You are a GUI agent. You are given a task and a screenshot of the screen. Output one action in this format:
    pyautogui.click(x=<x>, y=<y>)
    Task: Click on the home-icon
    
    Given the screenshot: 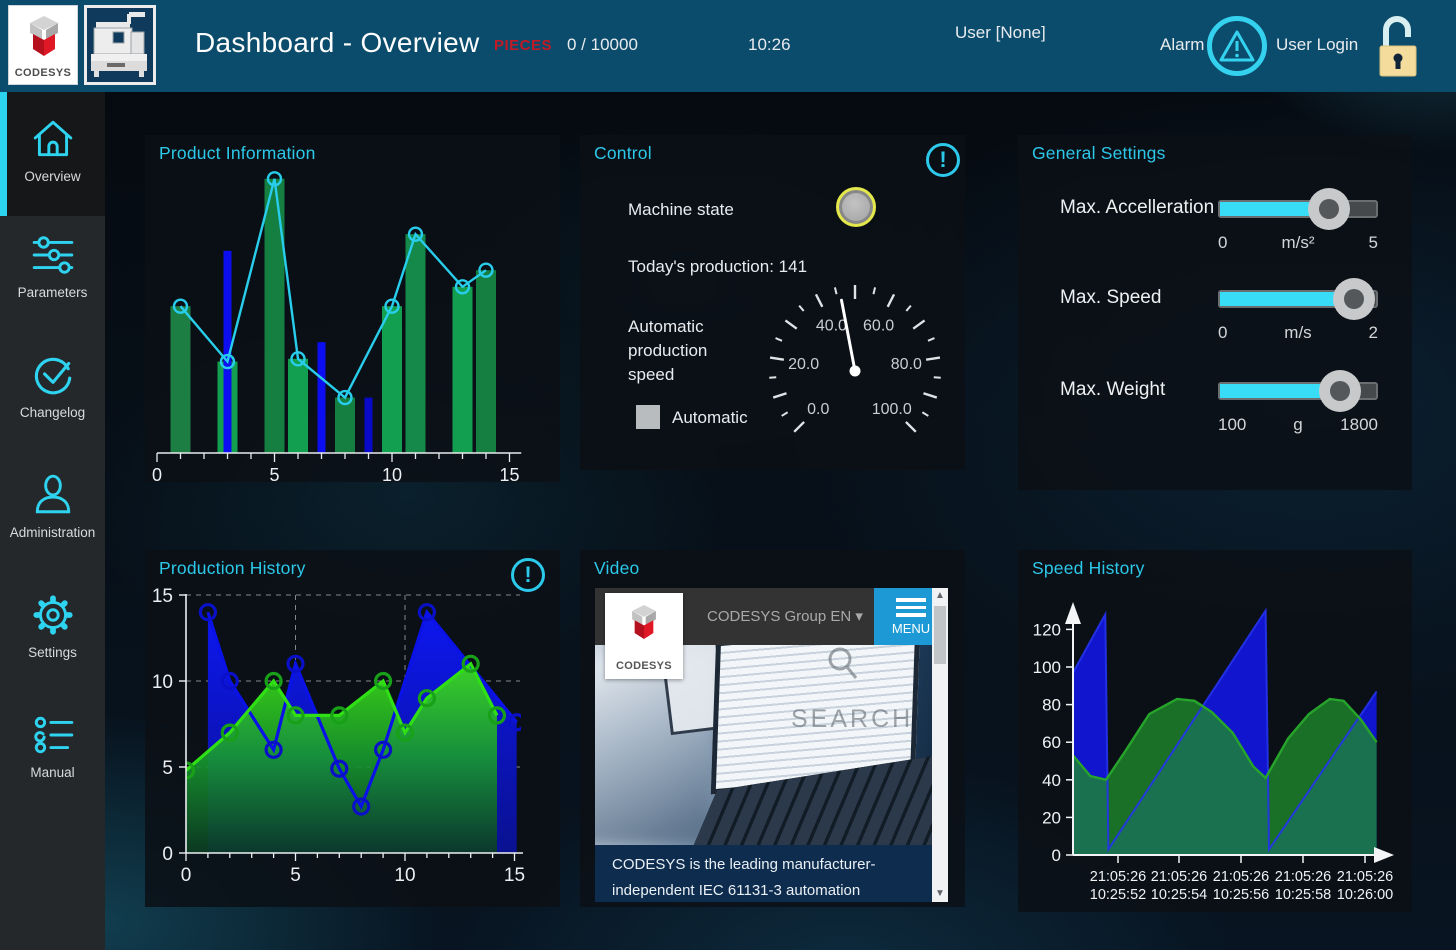 What is the action you would take?
    pyautogui.click(x=53, y=139)
    